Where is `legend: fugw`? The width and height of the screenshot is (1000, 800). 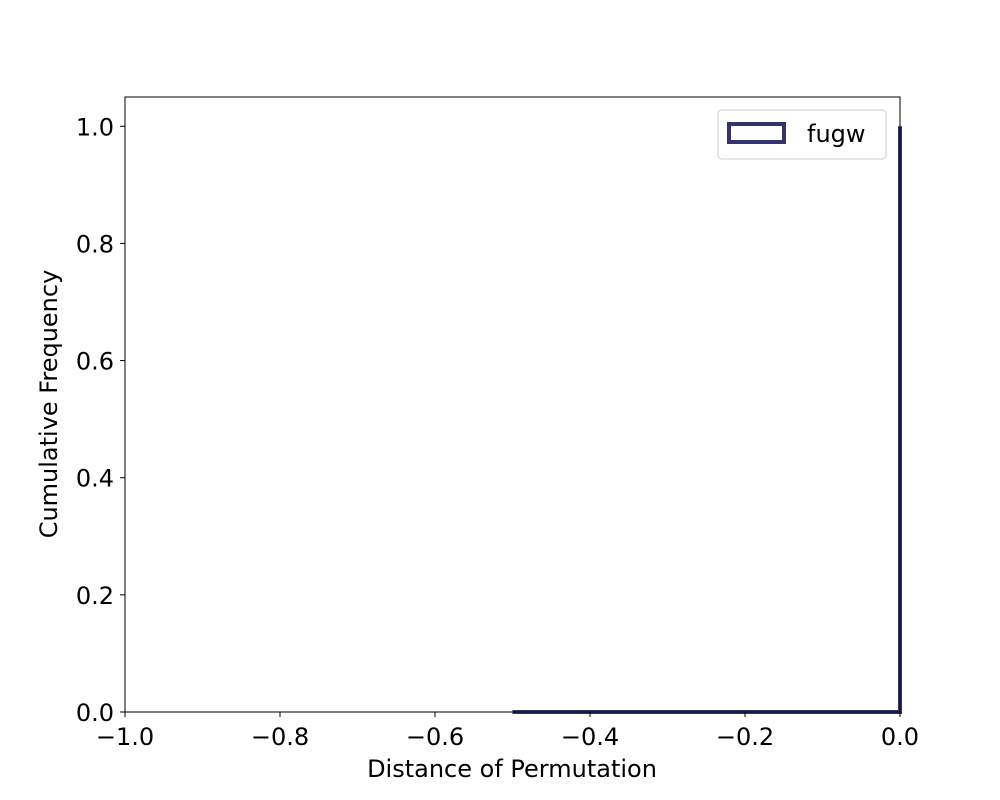
legend: fugw is located at coordinates (802, 134).